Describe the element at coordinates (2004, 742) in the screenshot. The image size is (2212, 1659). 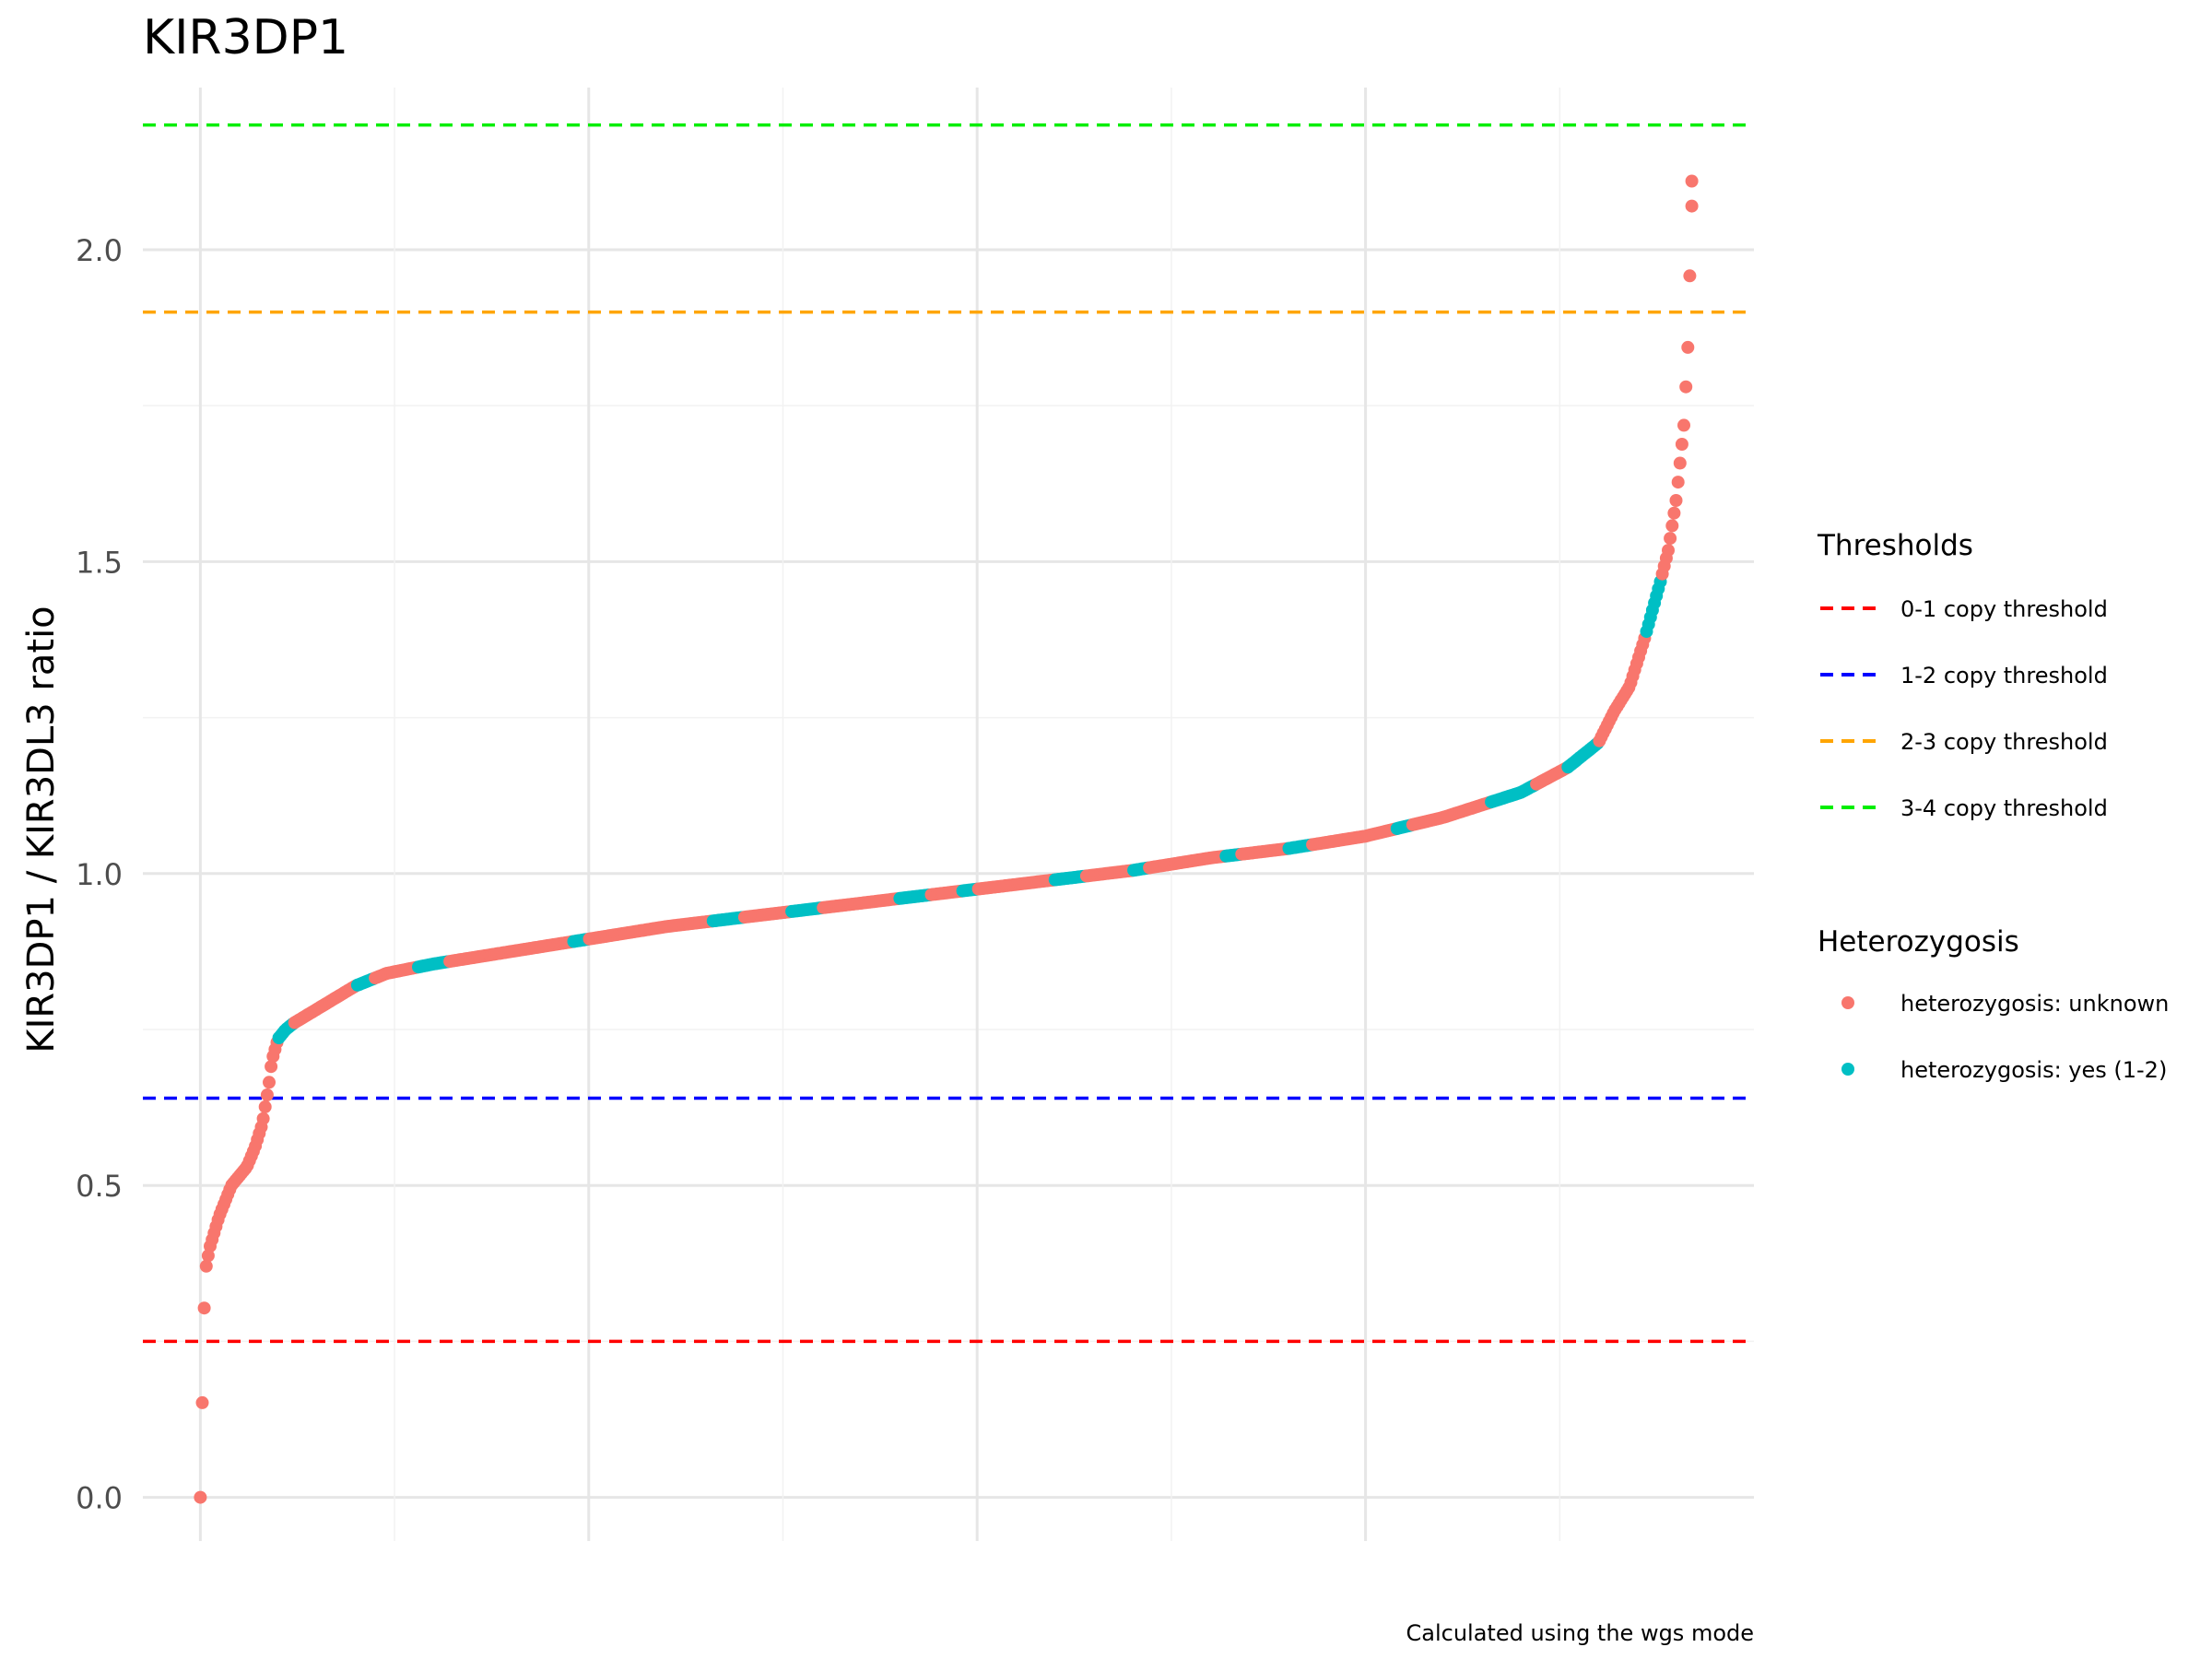
I see `legend-threshold-label: 2-3 copy threshold` at that location.